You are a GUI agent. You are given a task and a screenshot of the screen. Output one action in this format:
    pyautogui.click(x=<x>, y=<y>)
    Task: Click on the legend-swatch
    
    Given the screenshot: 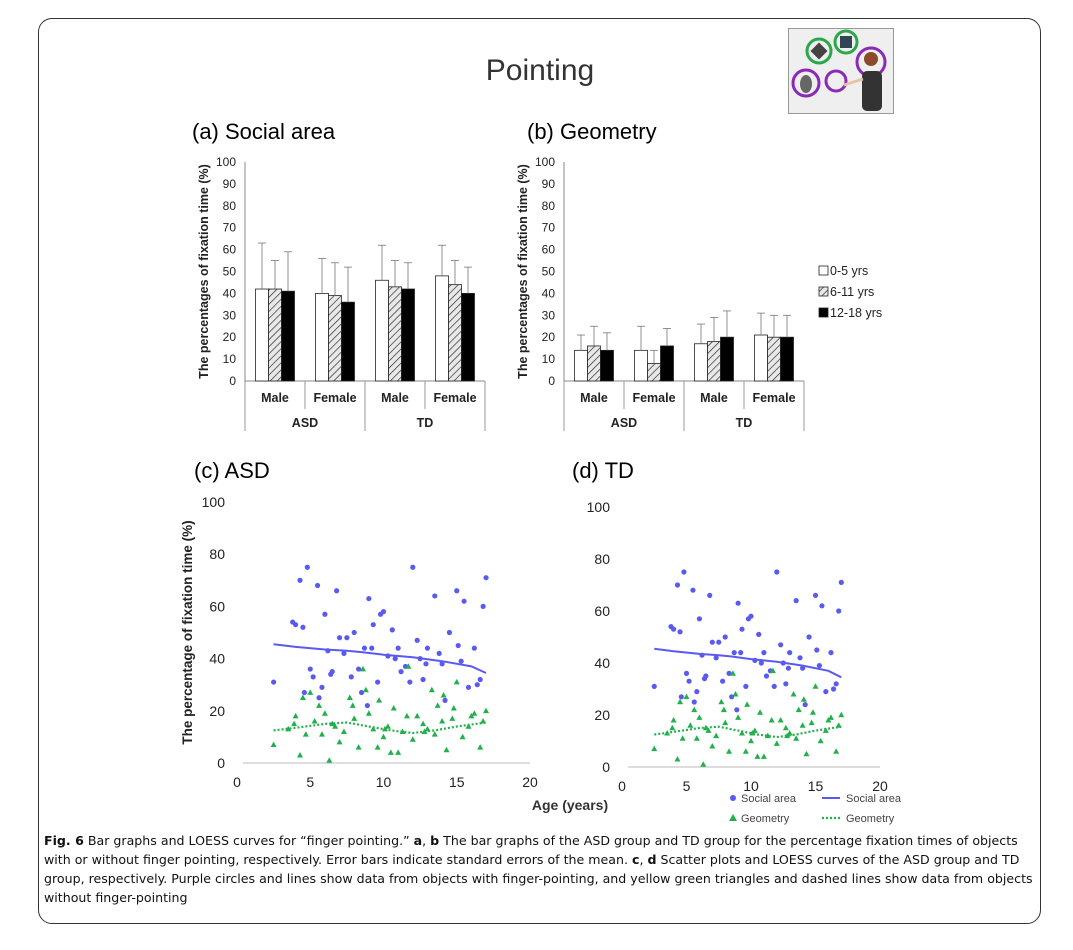 What is the action you would take?
    pyautogui.click(x=823, y=270)
    